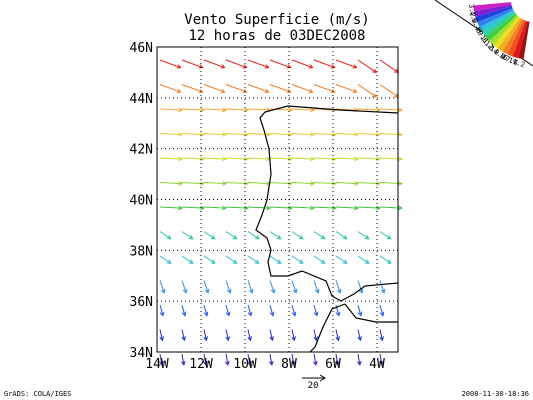  What do you see at coordinates (322, 378) in the screenshot?
I see `reference-arrowhead` at bounding box center [322, 378].